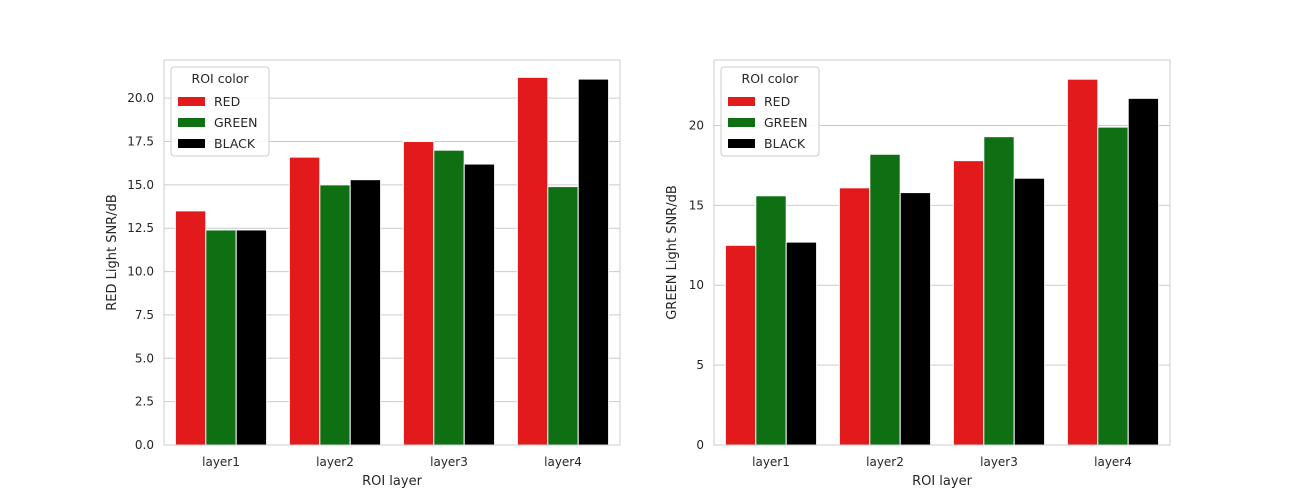  What do you see at coordinates (140, 228) in the screenshot?
I see `y-tick-label: 12.5` at bounding box center [140, 228].